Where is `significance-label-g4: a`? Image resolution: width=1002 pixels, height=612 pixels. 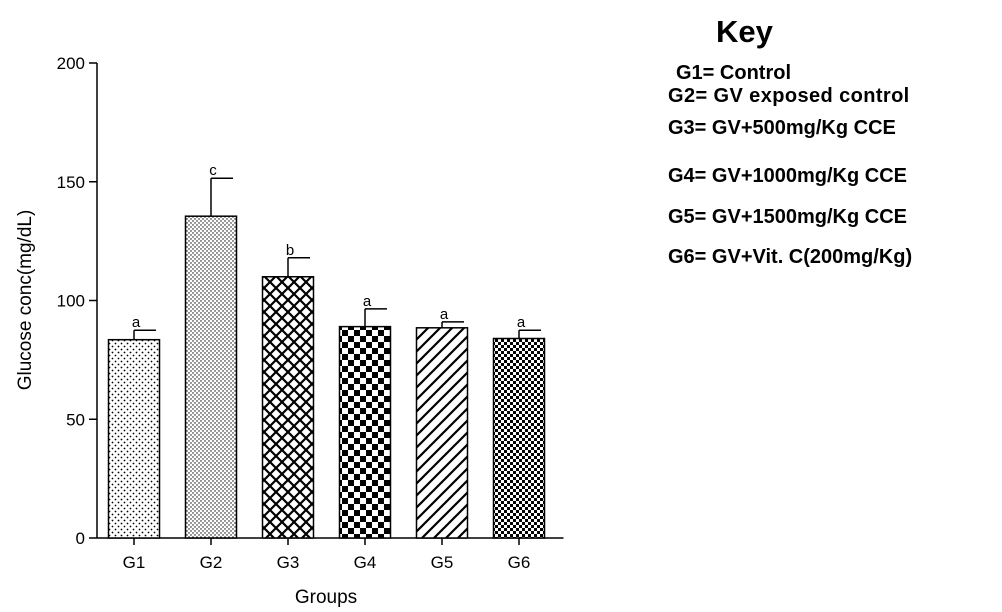 significance-label-g4: a is located at coordinates (367, 301).